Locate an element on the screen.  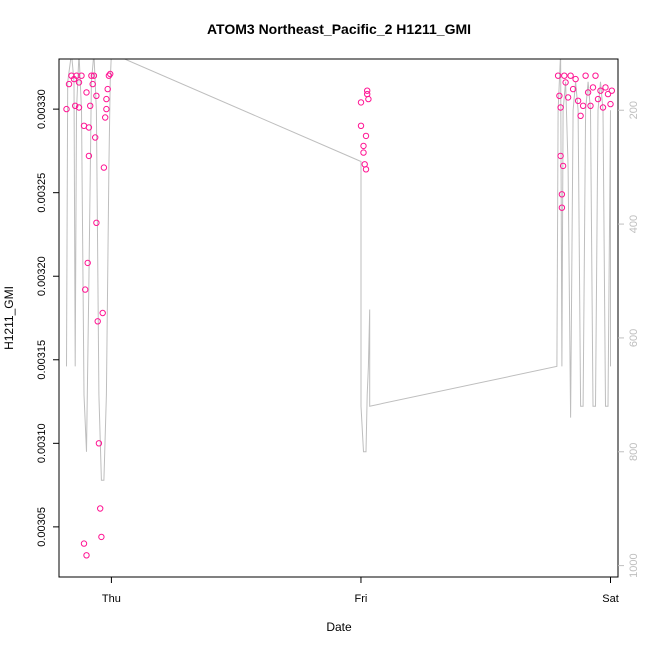
y-tick-label: 0.00330 is located at coordinates (42, 109).